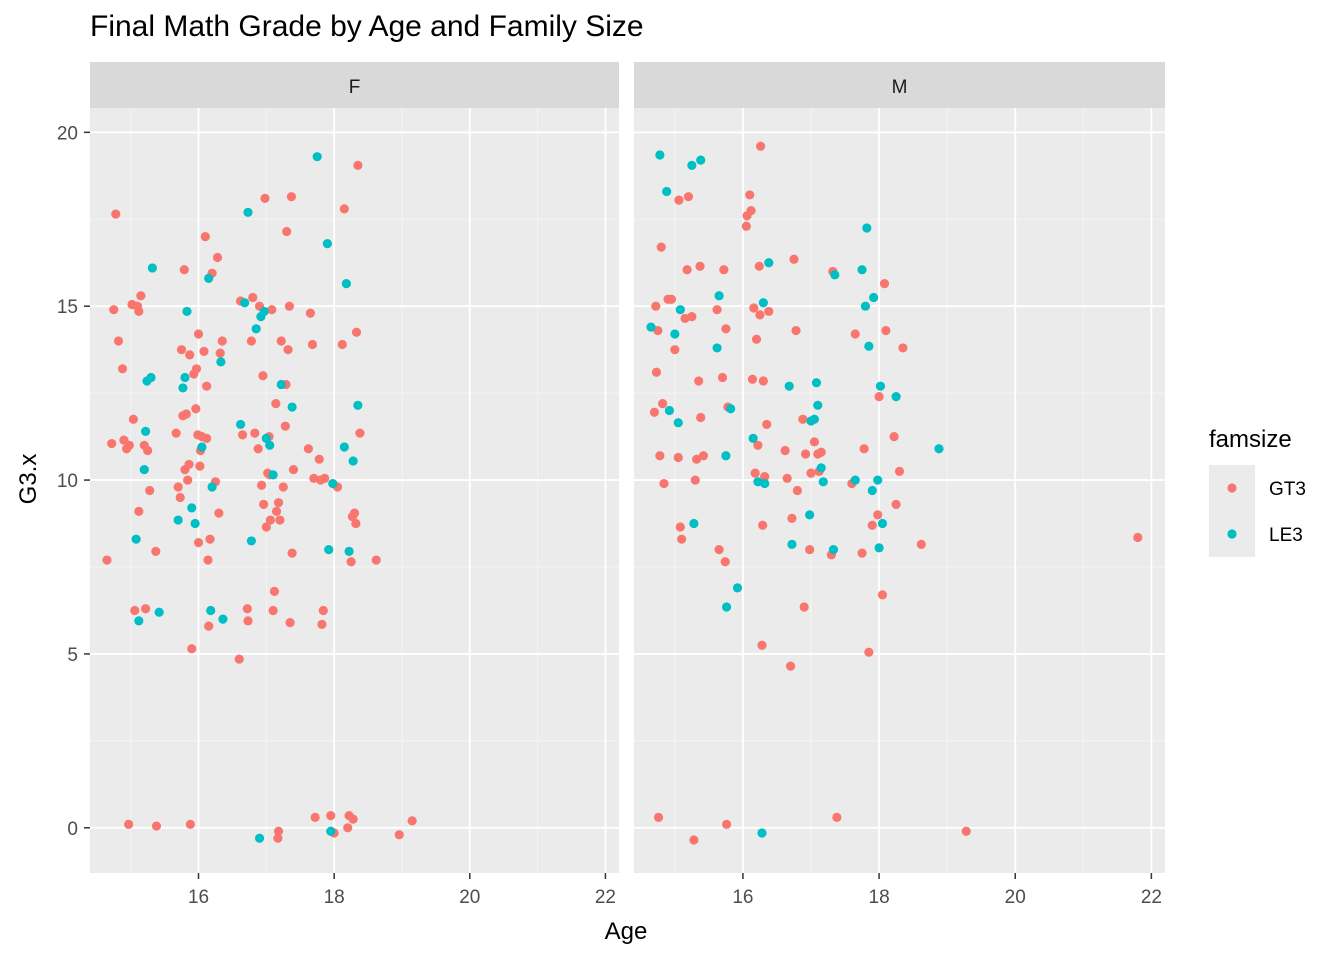 The image size is (1344, 960). Describe the element at coordinates (367, 26) in the screenshot. I see `chart-title: Final Math Grade by Age and Family Size` at that location.